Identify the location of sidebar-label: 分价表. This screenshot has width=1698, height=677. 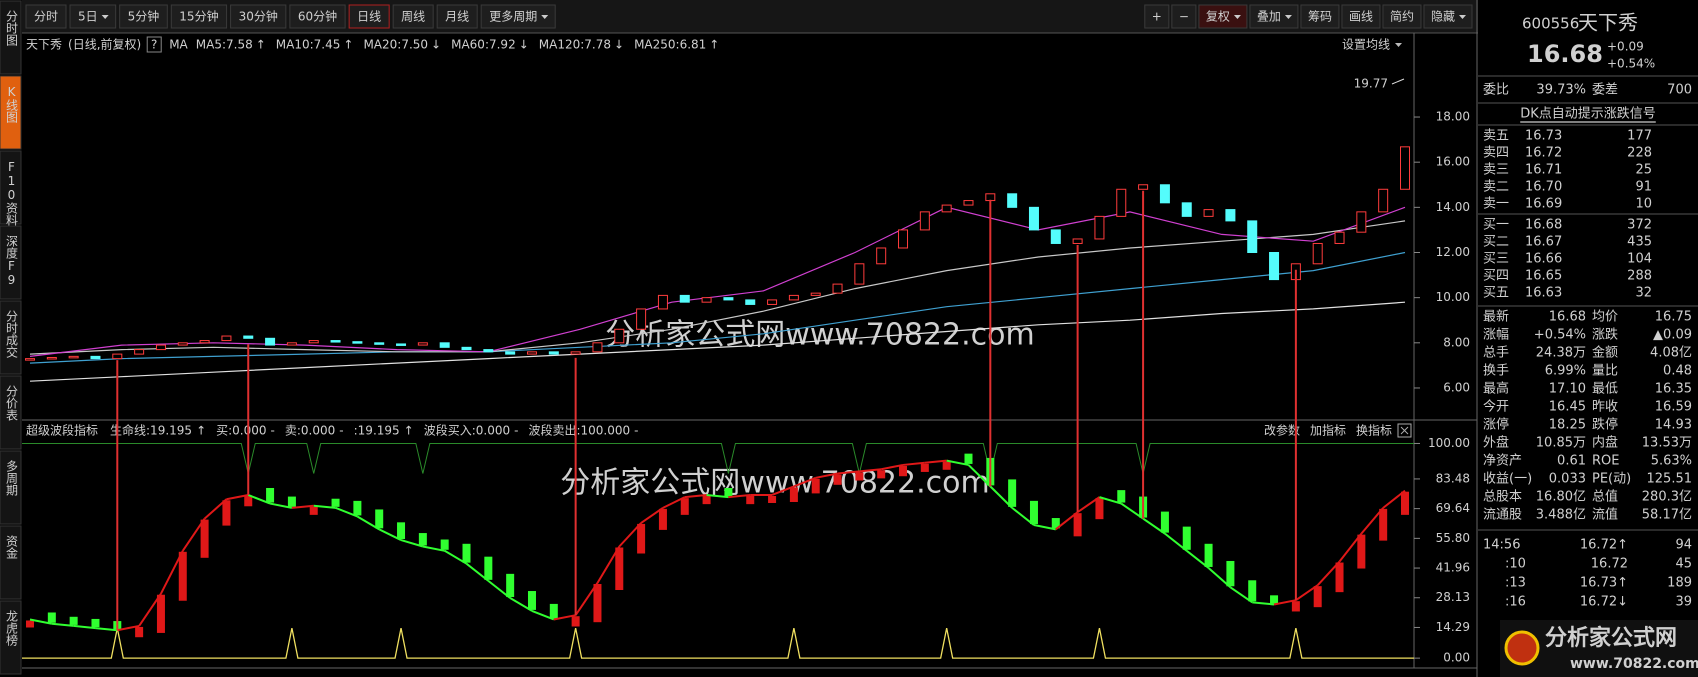
(12, 403).